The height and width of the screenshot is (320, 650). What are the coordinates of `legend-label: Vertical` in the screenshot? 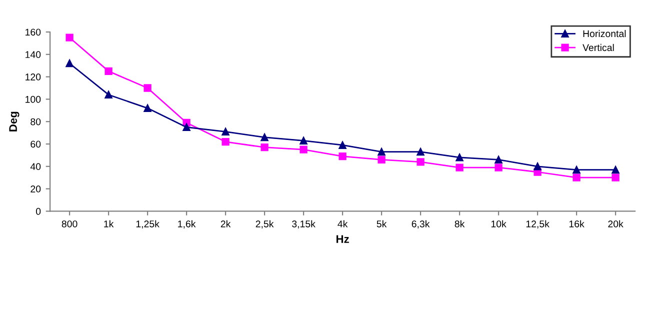 It's located at (598, 48).